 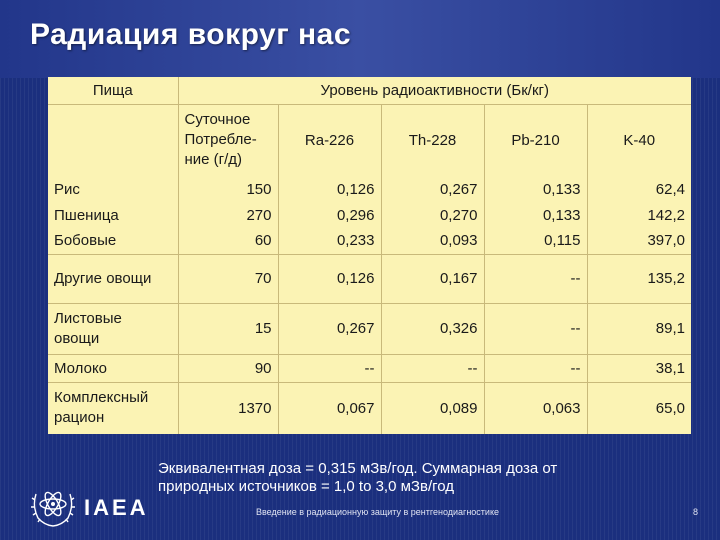 I want to click on header-empty, so click(x=113, y=140).